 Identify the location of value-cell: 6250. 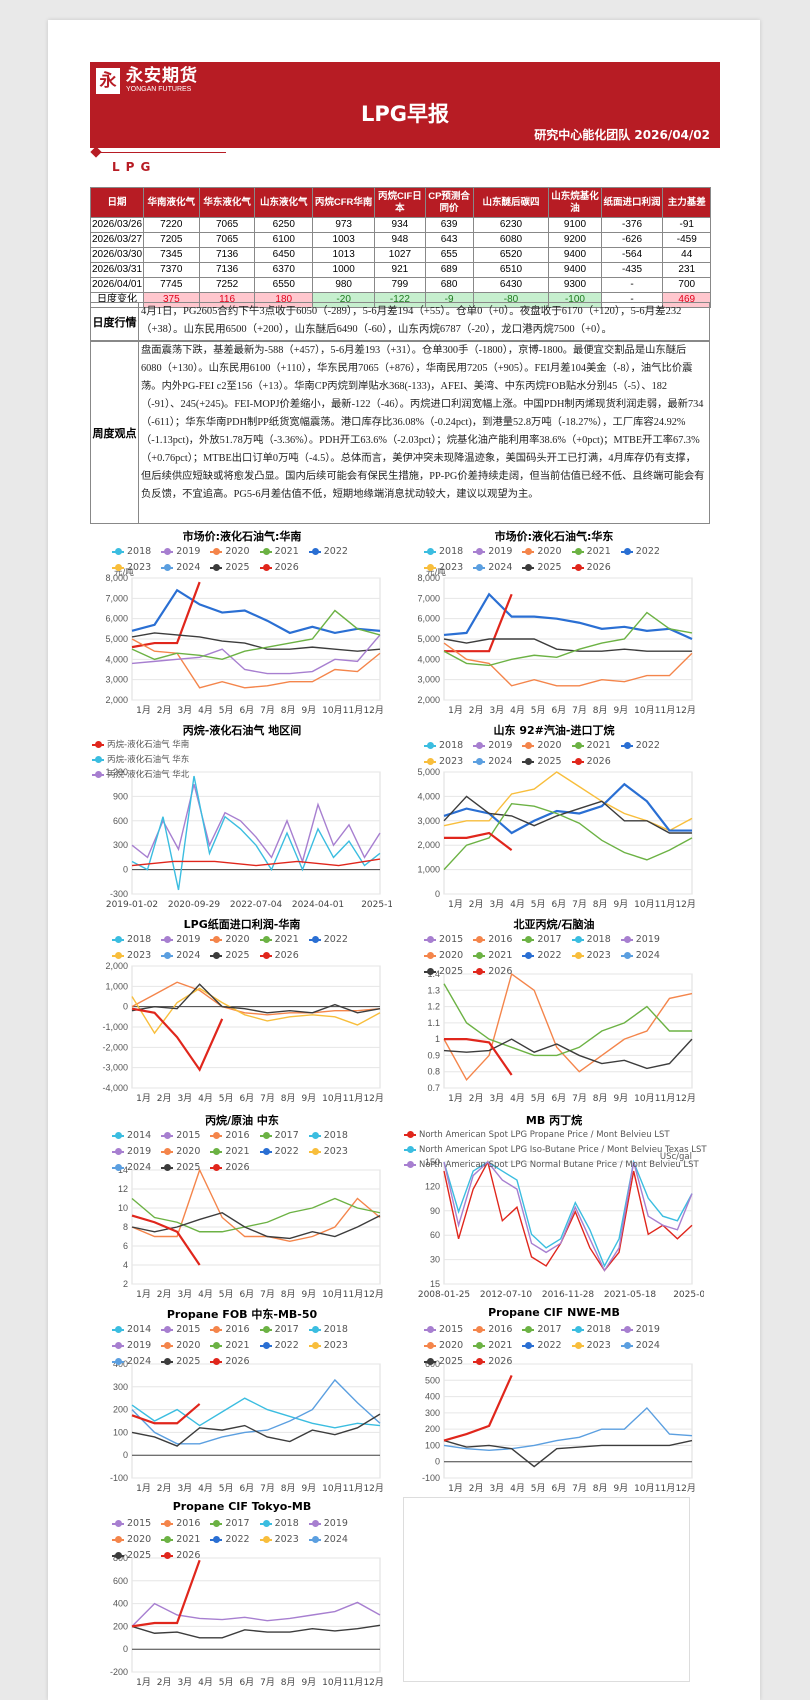
(284, 225).